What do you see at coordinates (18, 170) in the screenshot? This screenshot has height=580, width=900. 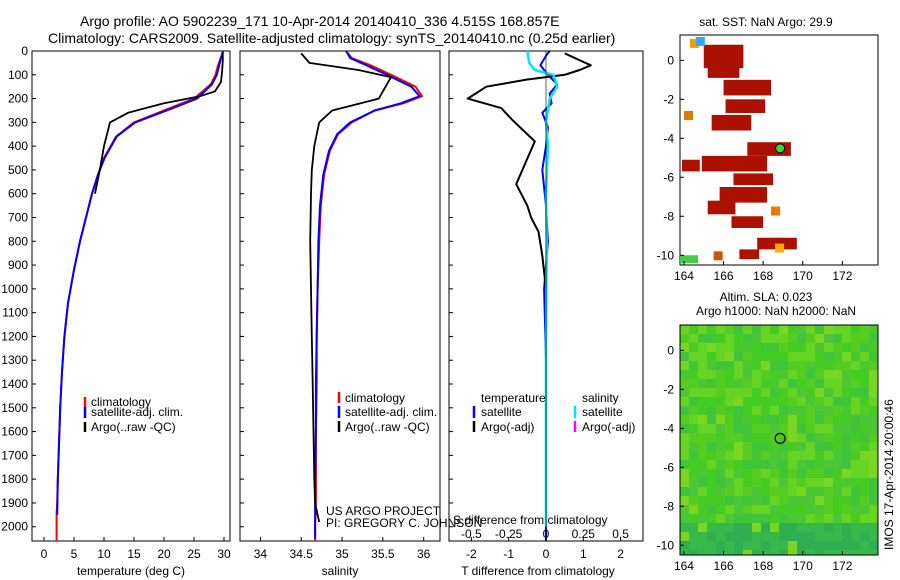 I see `depth-tick-label: 500` at bounding box center [18, 170].